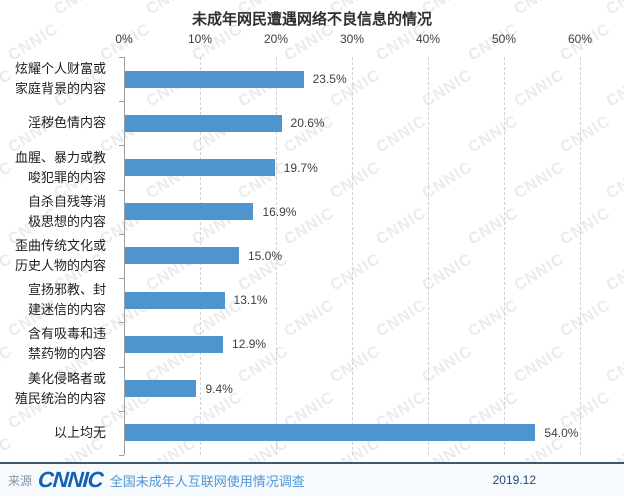 This screenshot has height=496, width=624. I want to click on bar-row: 16.9%, so click(353, 212).